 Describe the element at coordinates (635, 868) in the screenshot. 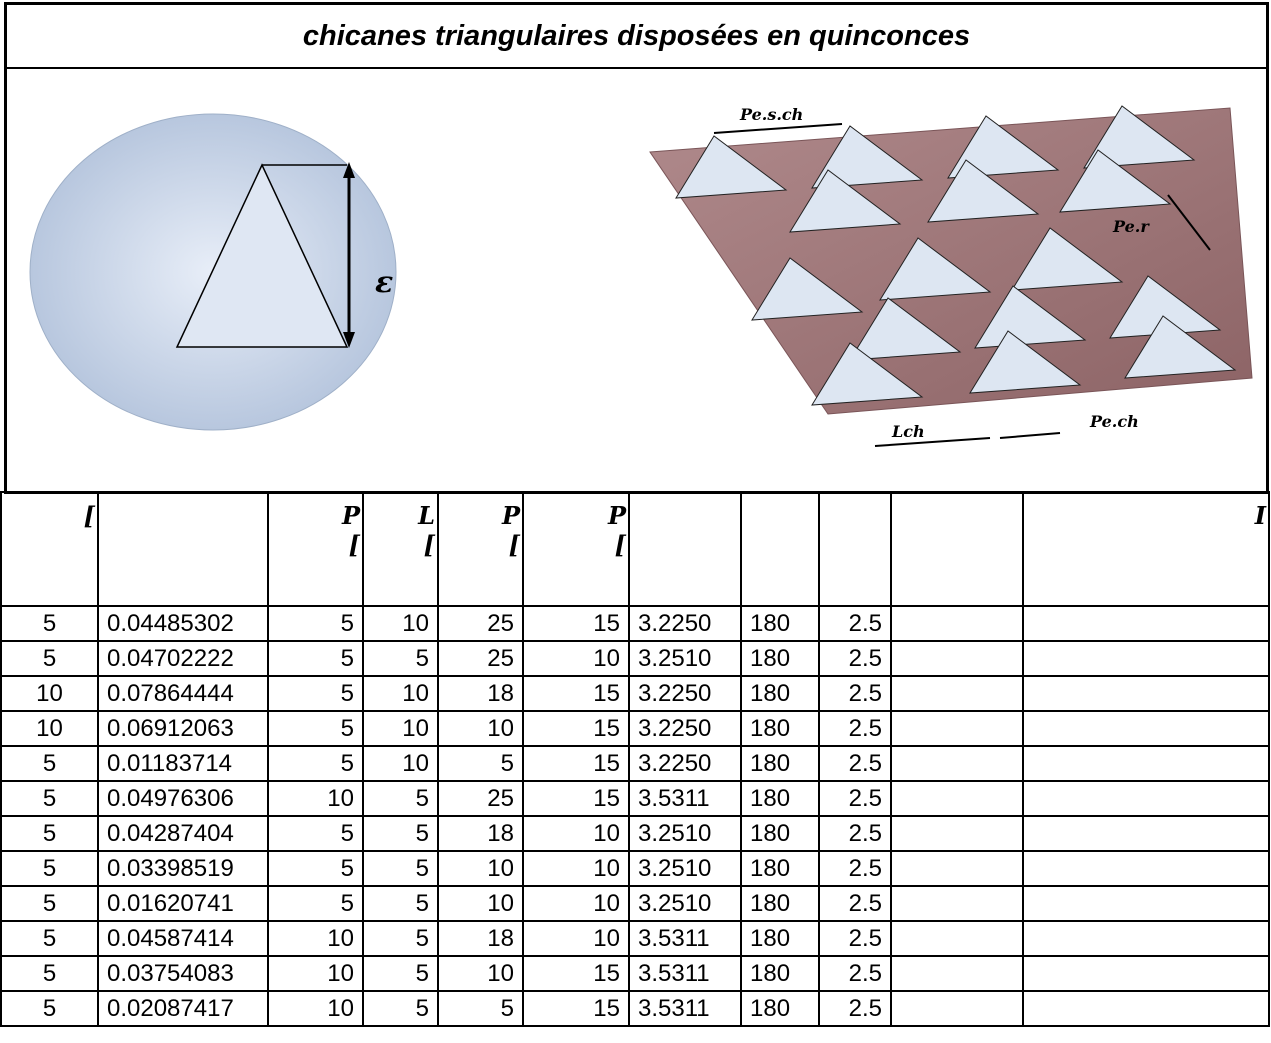

I see `data-row: 5 0.03398519 5 5 10 10 3.2510 180 2.5` at that location.